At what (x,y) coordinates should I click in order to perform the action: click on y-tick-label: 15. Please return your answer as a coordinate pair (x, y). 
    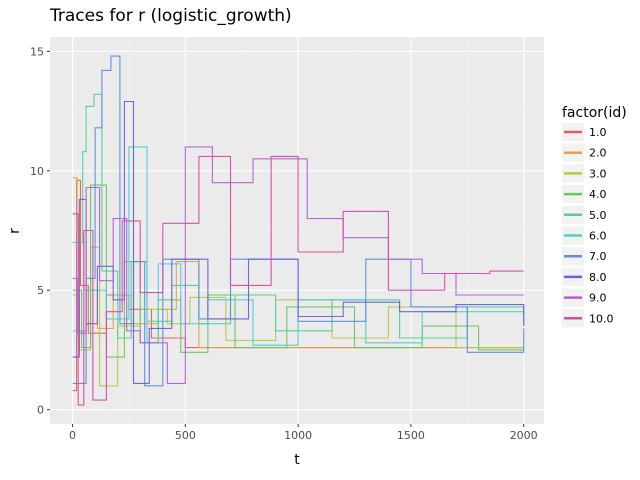
    Looking at the image, I should click on (37, 51).